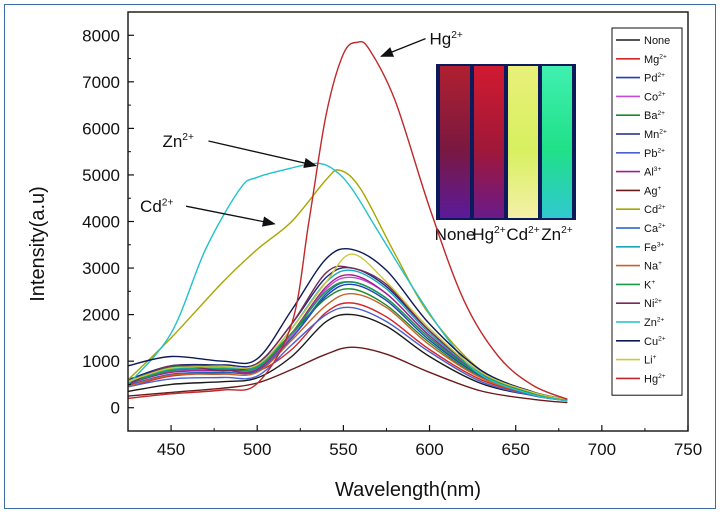 The height and width of the screenshot is (515, 722). What do you see at coordinates (101, 175) in the screenshot?
I see `y-tick-label: 5000` at bounding box center [101, 175].